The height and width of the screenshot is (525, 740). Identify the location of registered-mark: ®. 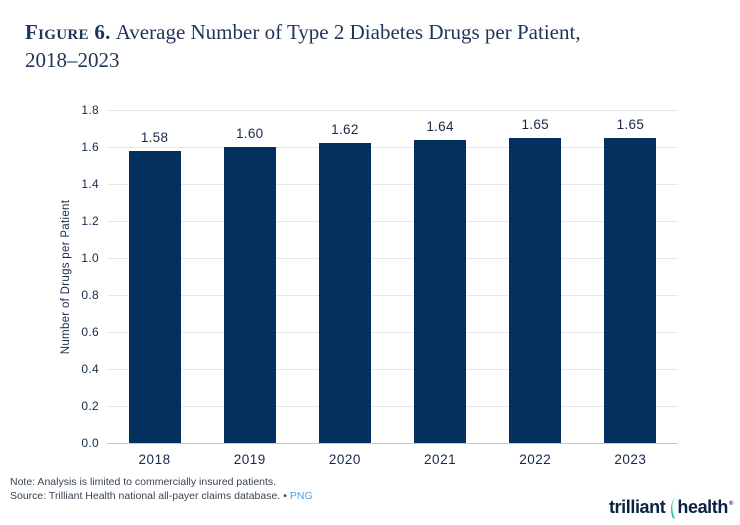
(730, 504).